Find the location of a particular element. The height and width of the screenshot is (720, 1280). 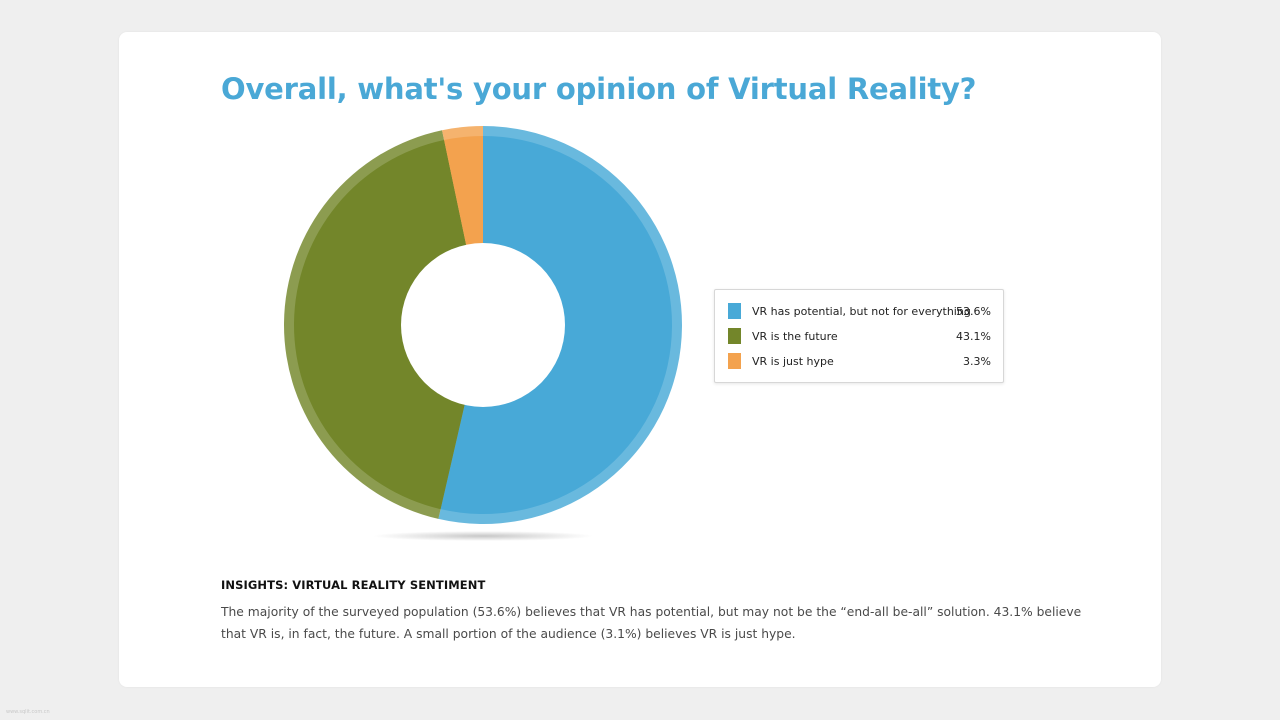

legend-label: VR has potential, but not for everything is located at coordinates (861, 311).